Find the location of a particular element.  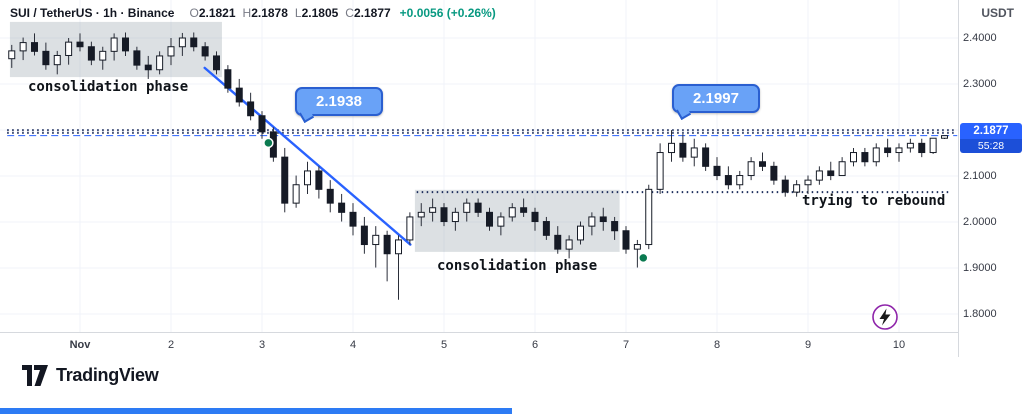

time-axis-label: 5 is located at coordinates (444, 345).